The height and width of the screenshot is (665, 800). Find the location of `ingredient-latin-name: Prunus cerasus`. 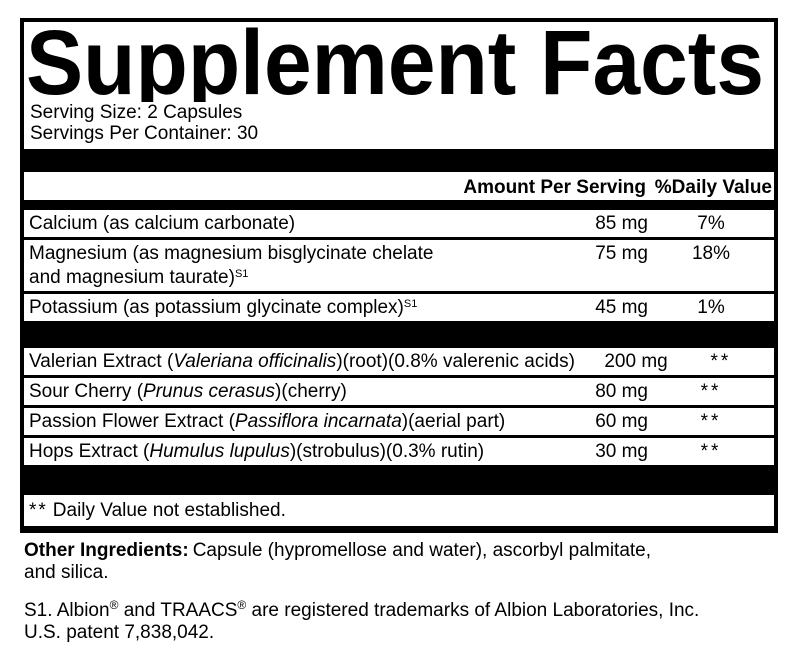

ingredient-latin-name: Prunus cerasus is located at coordinates (209, 391).